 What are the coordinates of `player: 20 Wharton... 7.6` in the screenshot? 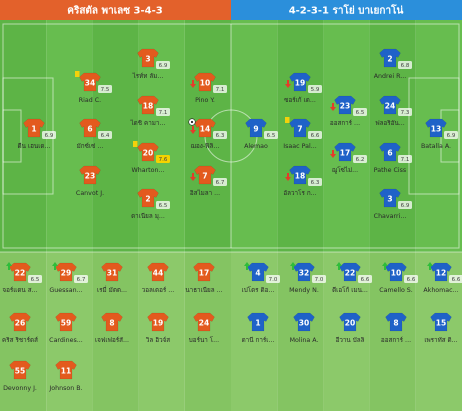 It's located at (151, 157).